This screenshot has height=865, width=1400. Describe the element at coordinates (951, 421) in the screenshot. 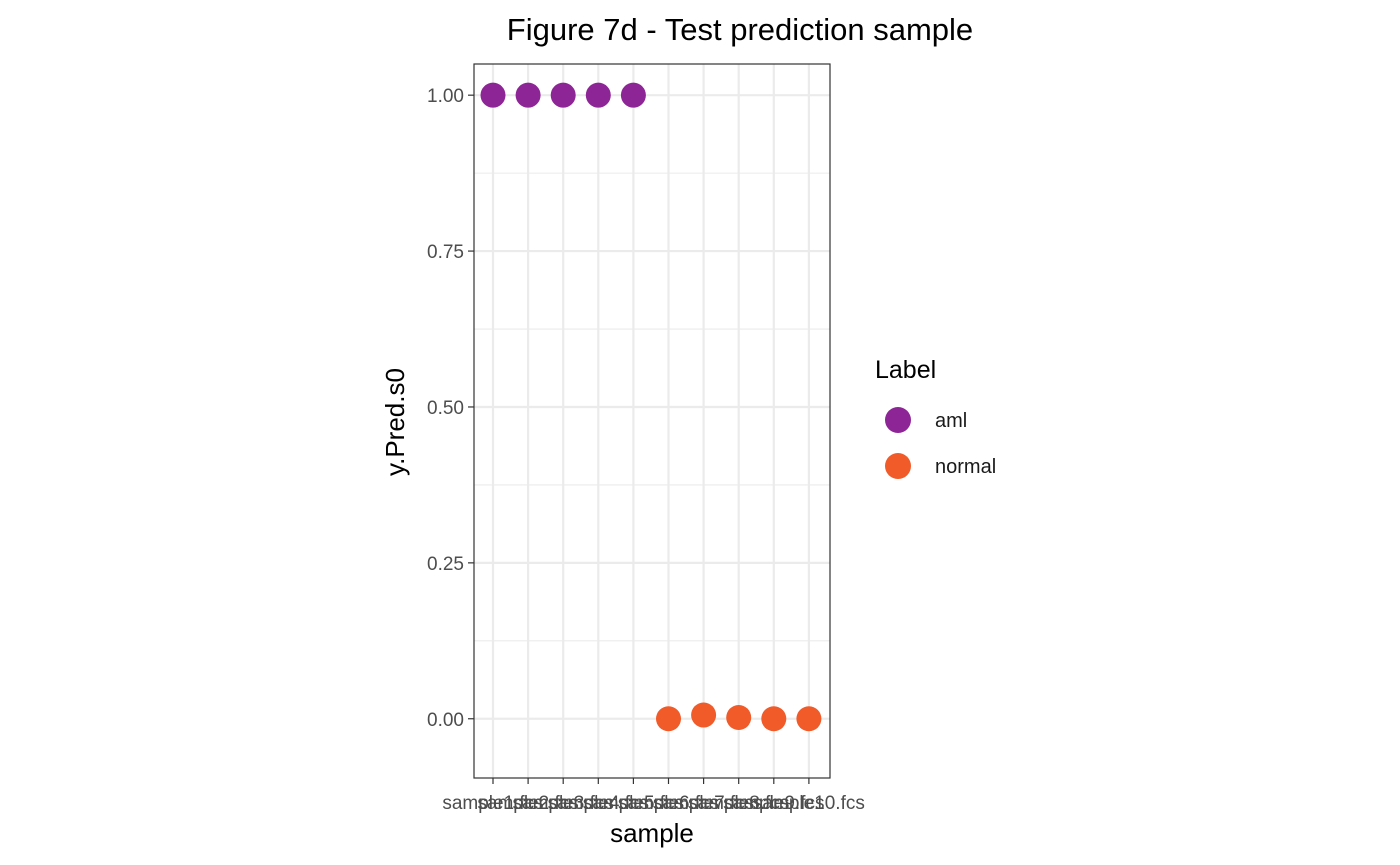

I see `legend-label-aml: aml` at that location.